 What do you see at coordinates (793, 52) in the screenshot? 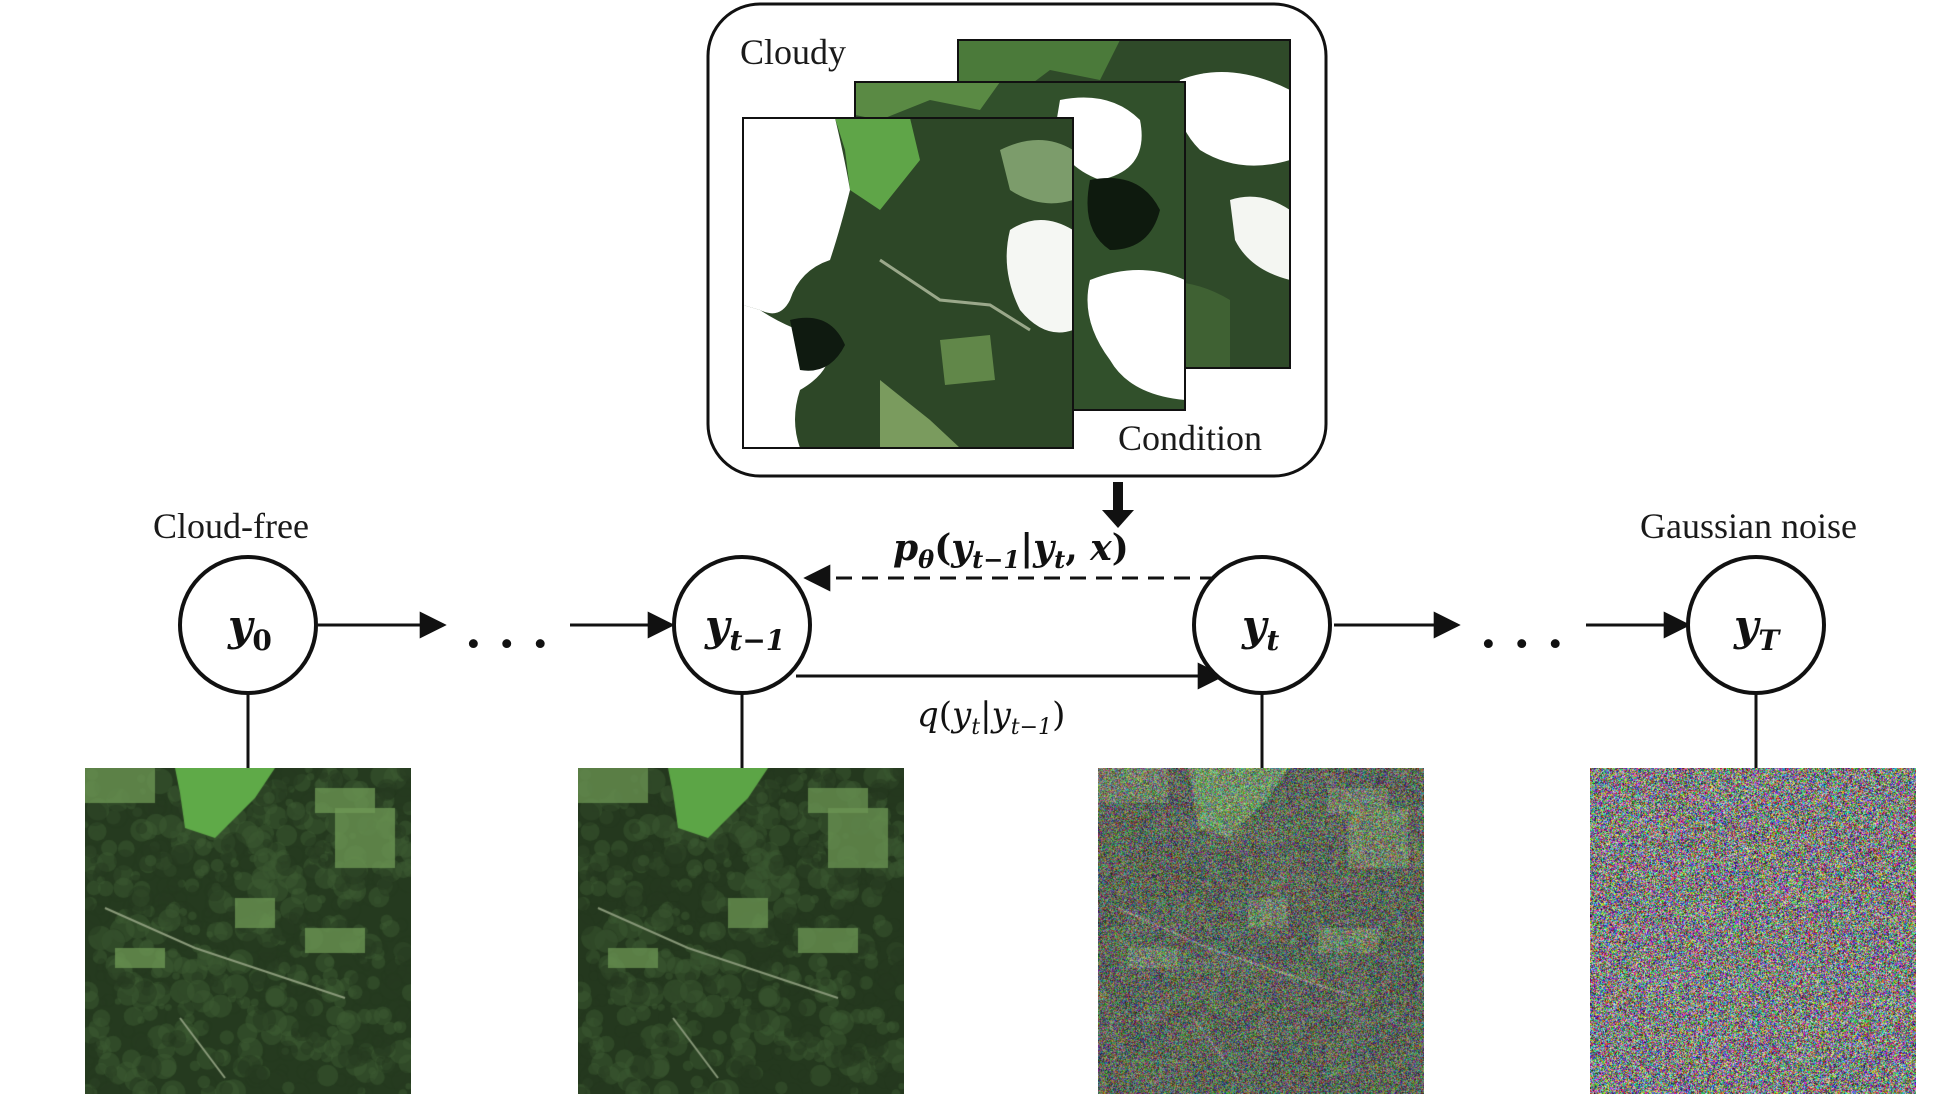
I see `cloudy-label: Cloudy` at bounding box center [793, 52].